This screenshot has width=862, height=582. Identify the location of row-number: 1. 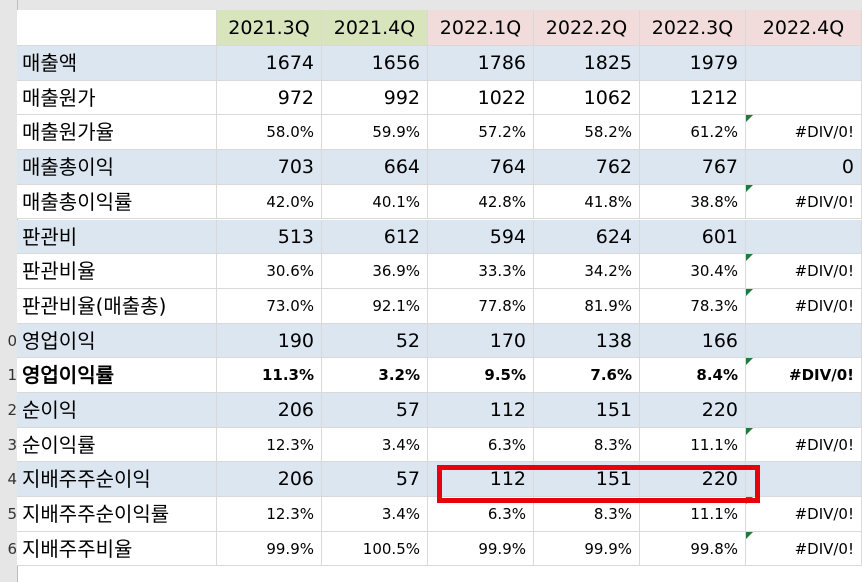
(12, 375).